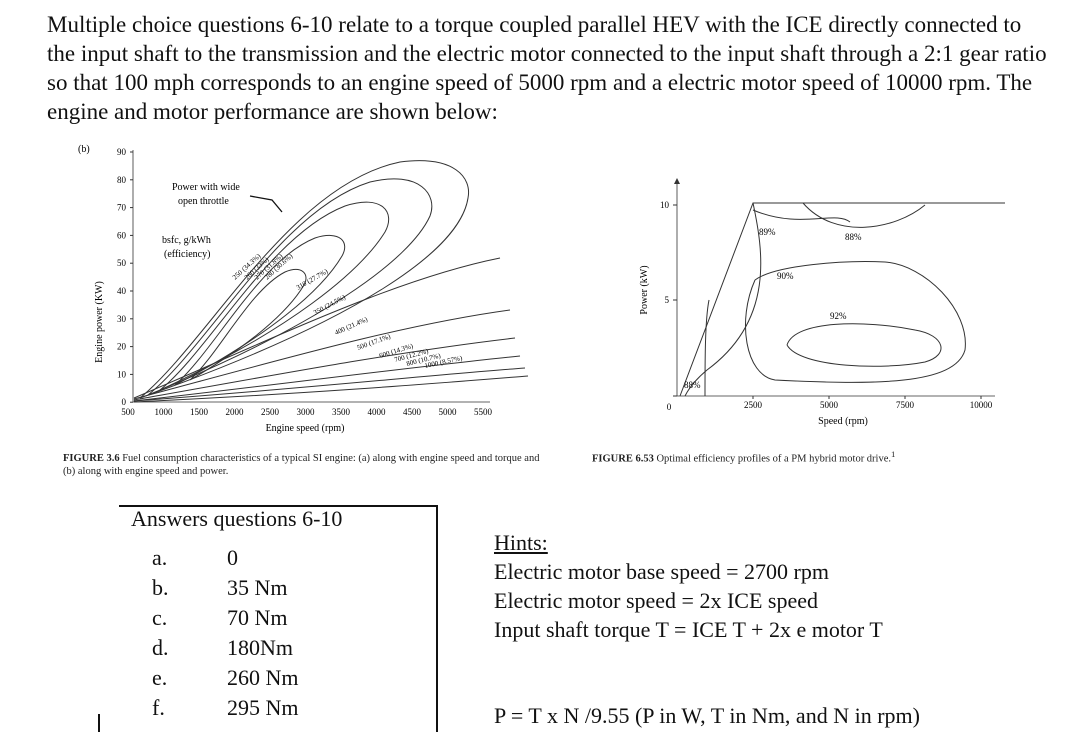 This screenshot has width=1067, height=754. Describe the element at coordinates (158, 707) in the screenshot. I see `answer-letter: f.` at that location.